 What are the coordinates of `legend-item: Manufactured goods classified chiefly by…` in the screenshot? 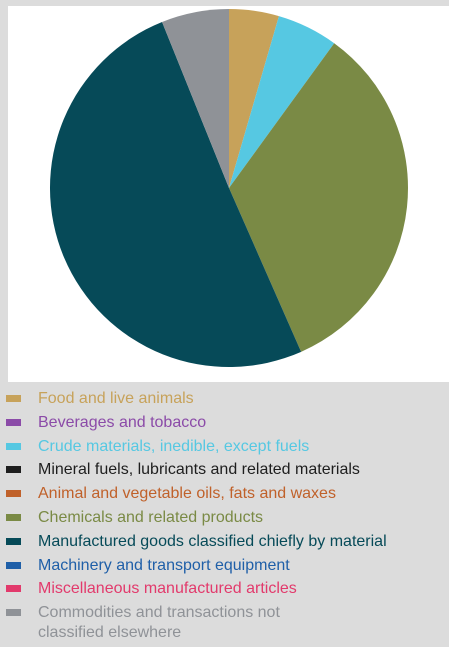 It's located at (224, 544).